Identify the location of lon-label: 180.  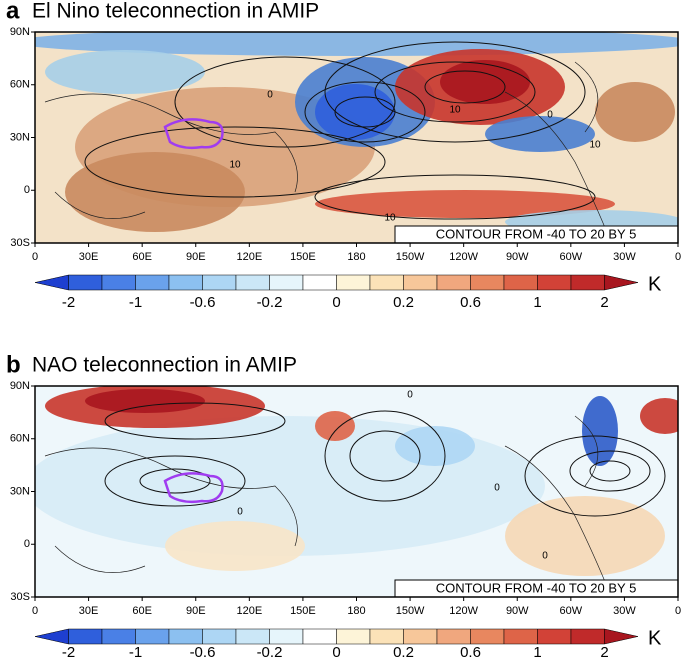
(356, 611).